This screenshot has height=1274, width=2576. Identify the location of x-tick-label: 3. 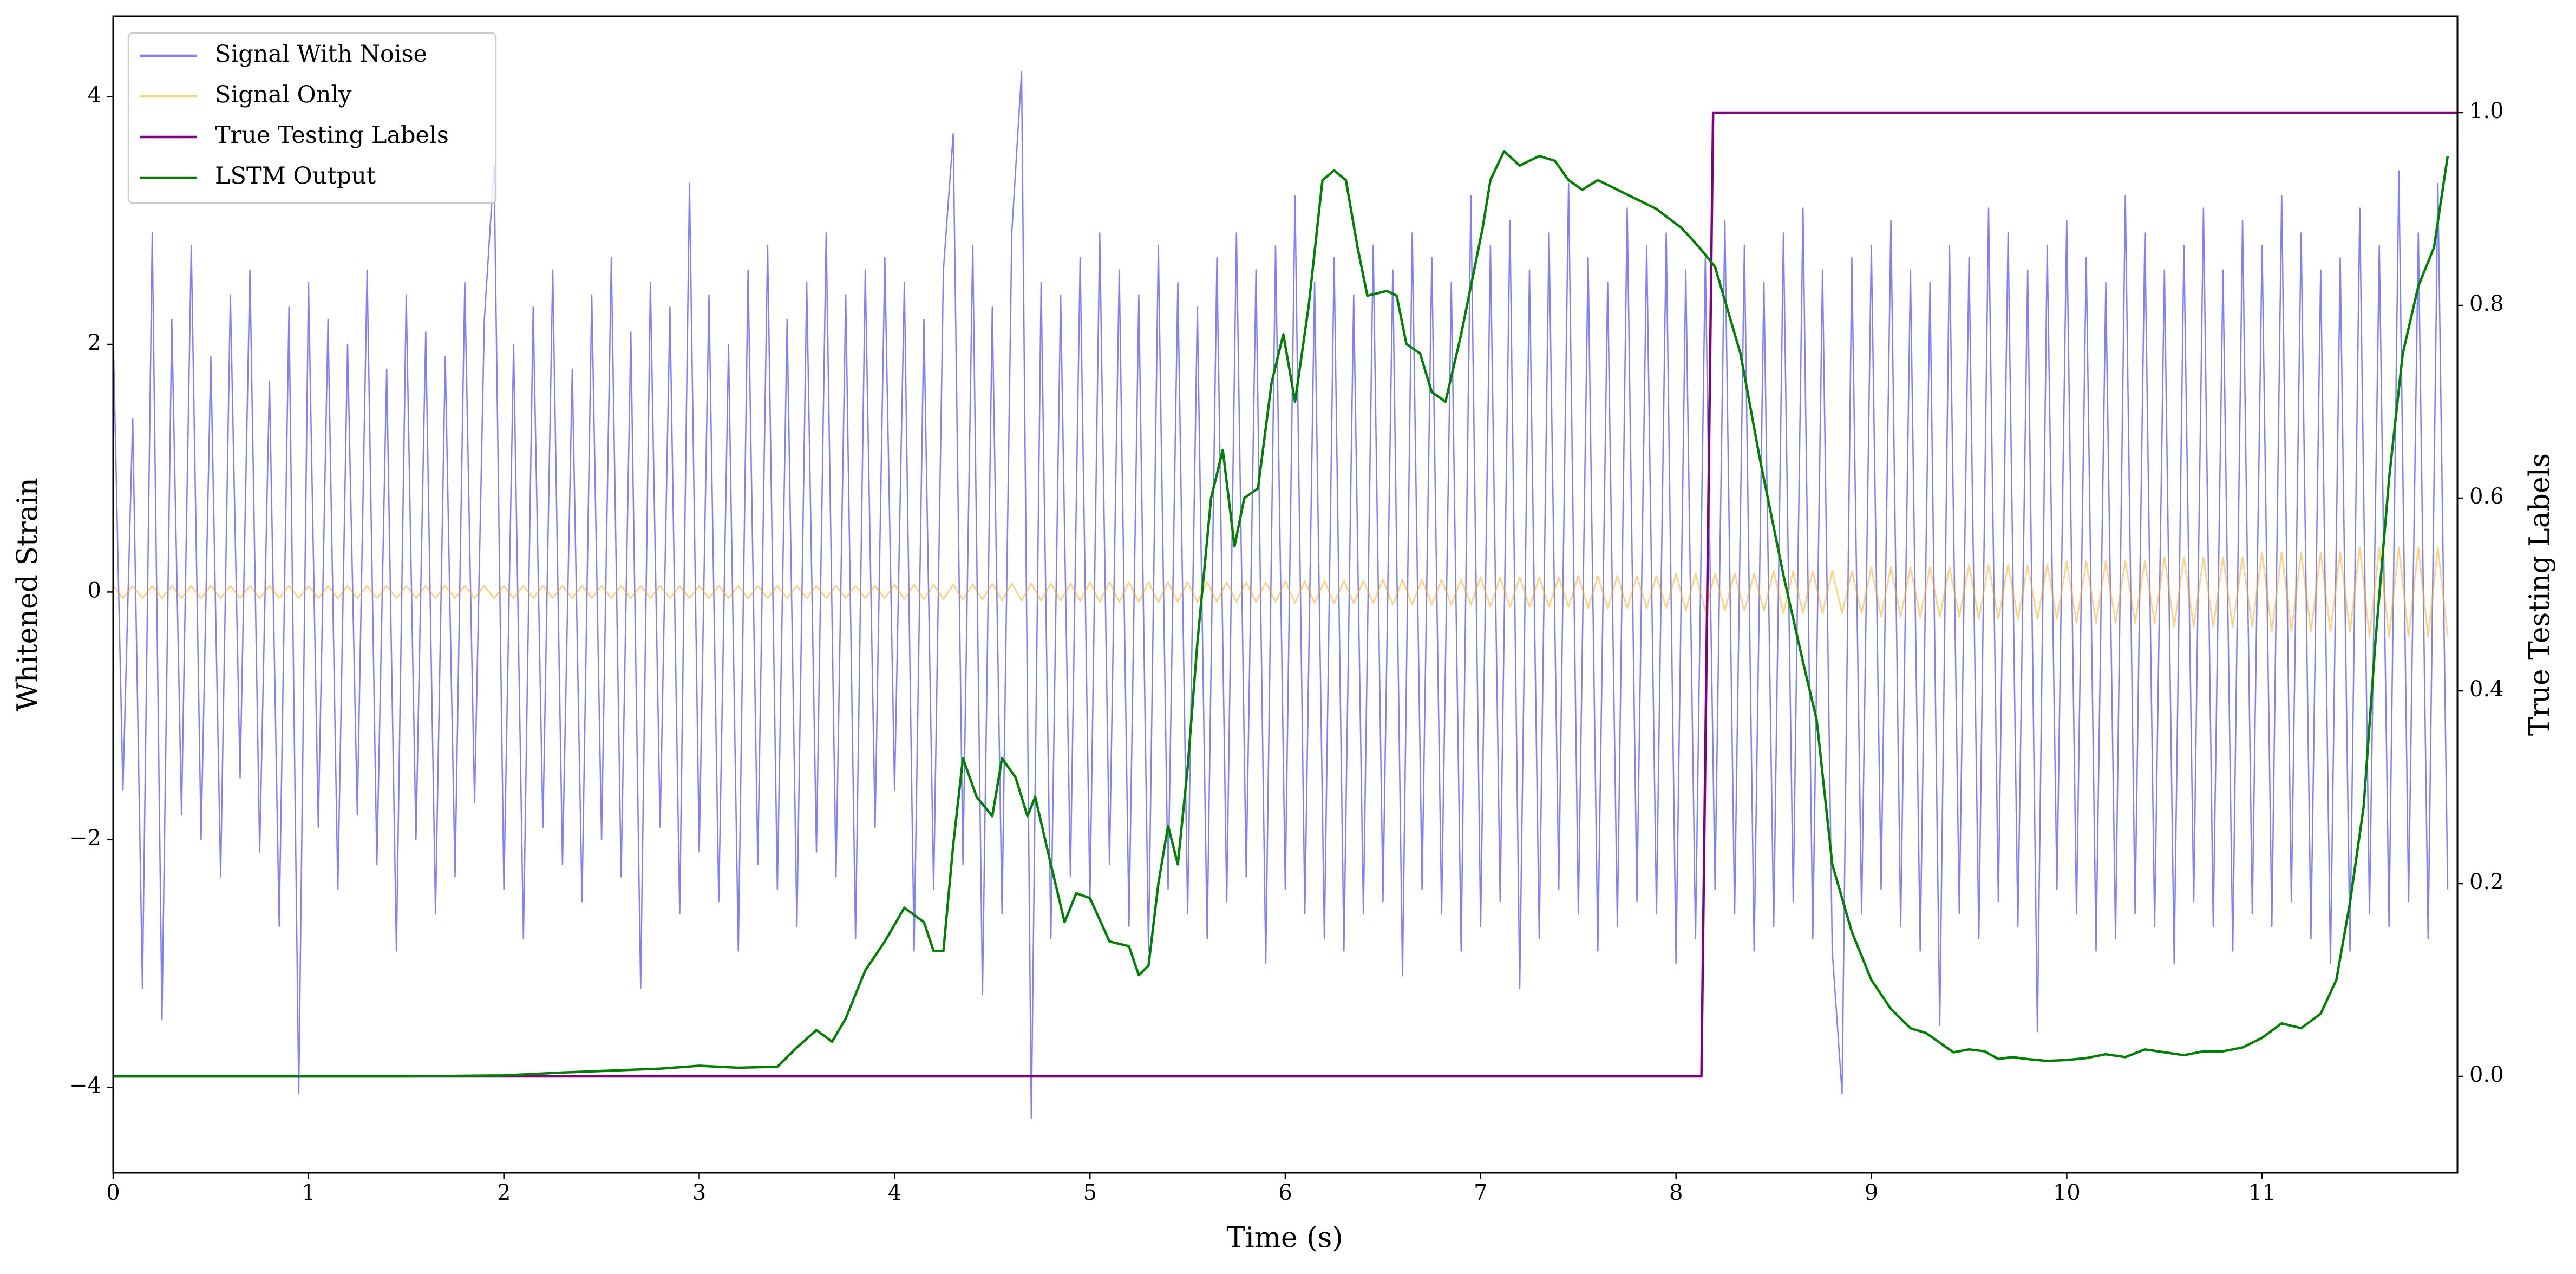
(699, 1192).